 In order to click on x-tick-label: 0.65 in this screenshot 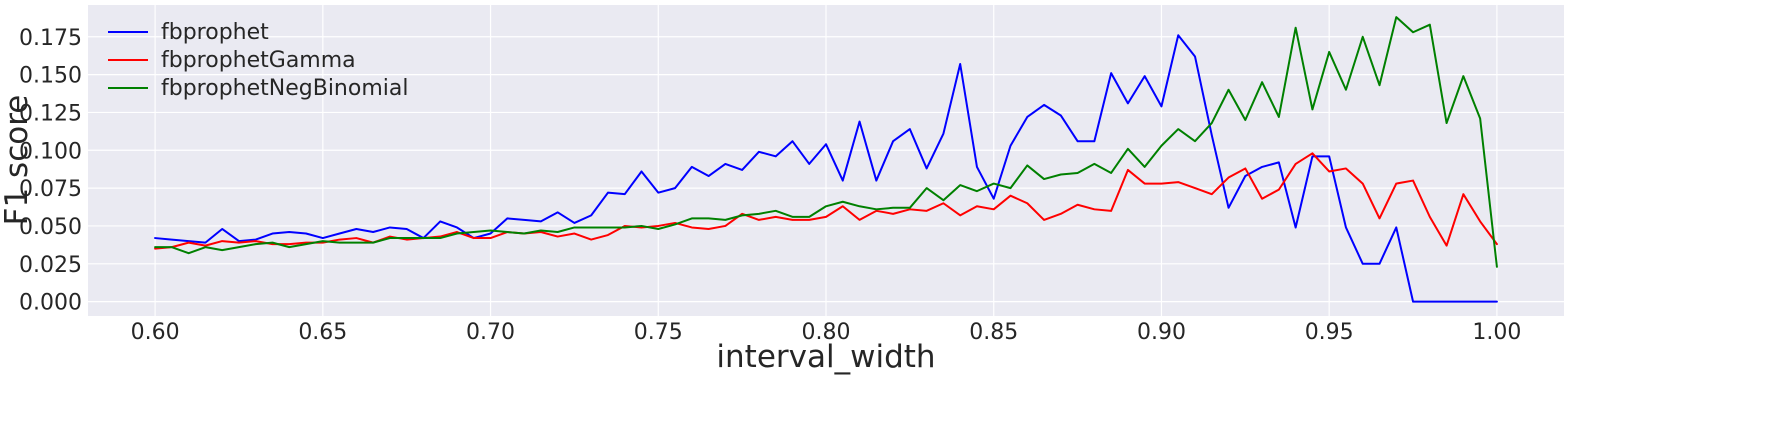, I will do `click(322, 332)`.